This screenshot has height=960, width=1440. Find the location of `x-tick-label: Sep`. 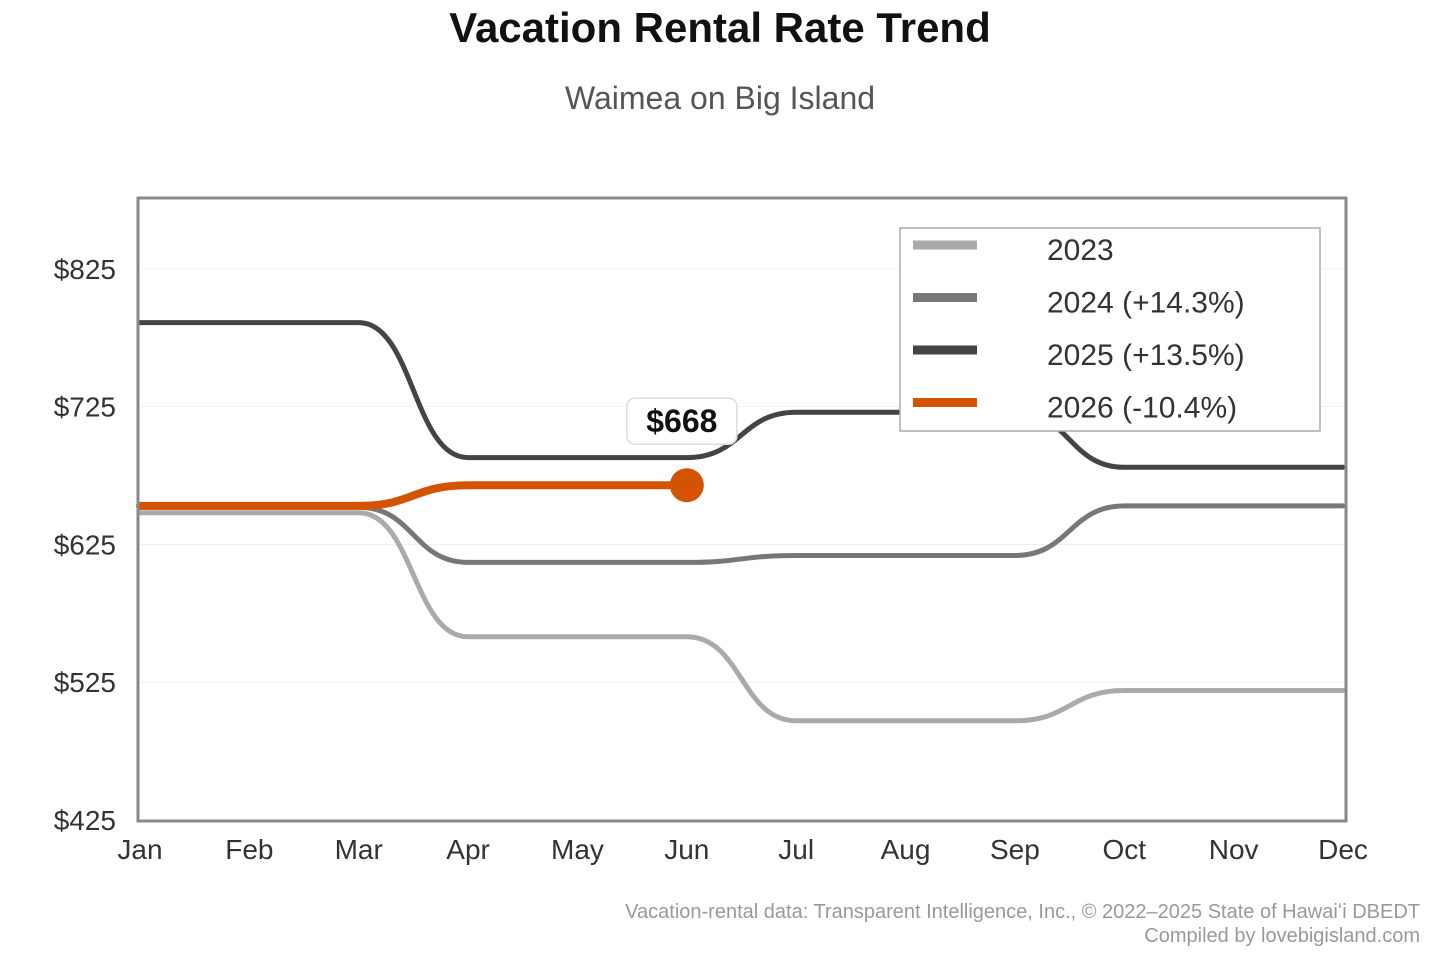

x-tick-label: Sep is located at coordinates (1015, 849).